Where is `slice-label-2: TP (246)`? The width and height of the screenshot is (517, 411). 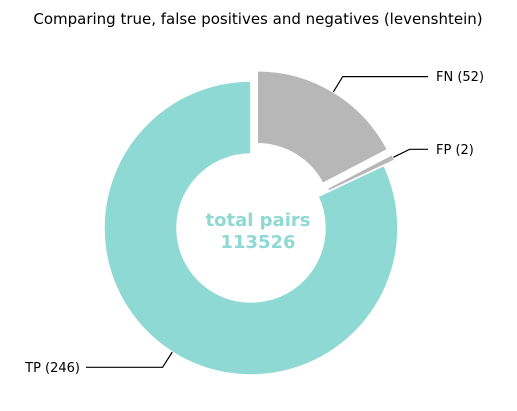 slice-label-2: TP (246) is located at coordinates (52, 368).